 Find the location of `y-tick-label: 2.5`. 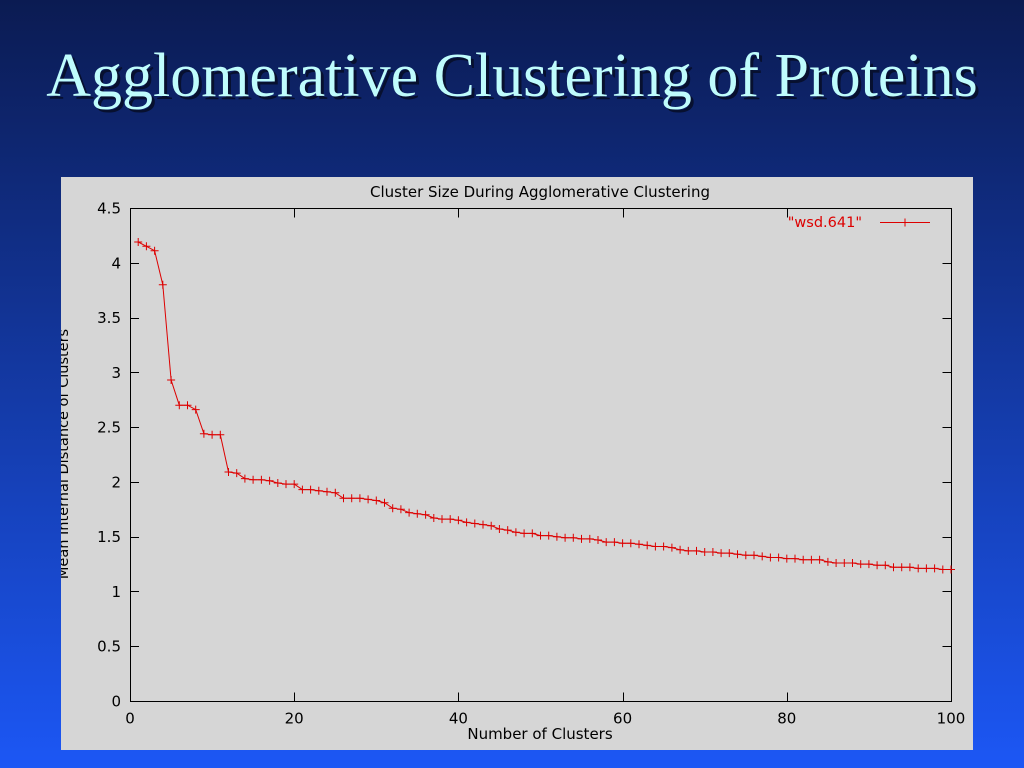

y-tick-label: 2.5 is located at coordinates (109, 428).